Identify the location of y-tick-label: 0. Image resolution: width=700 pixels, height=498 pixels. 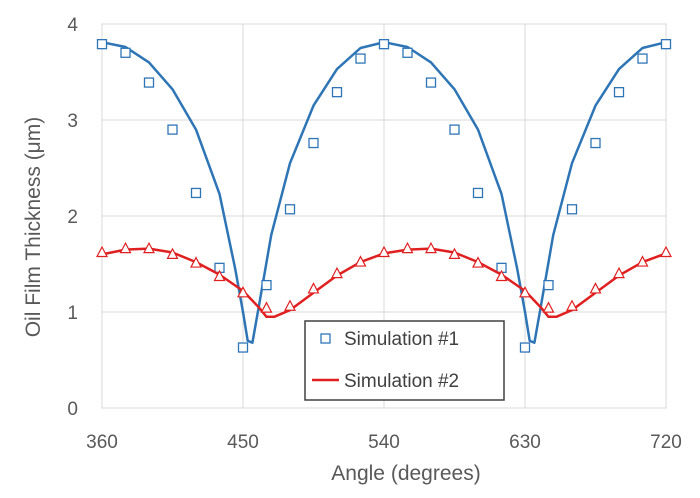
(72, 409).